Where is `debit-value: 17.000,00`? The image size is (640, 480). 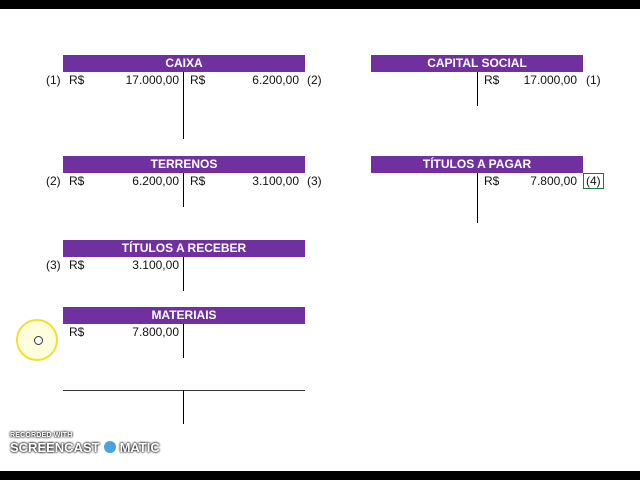
debit-value: 17.000,00 is located at coordinates (152, 80).